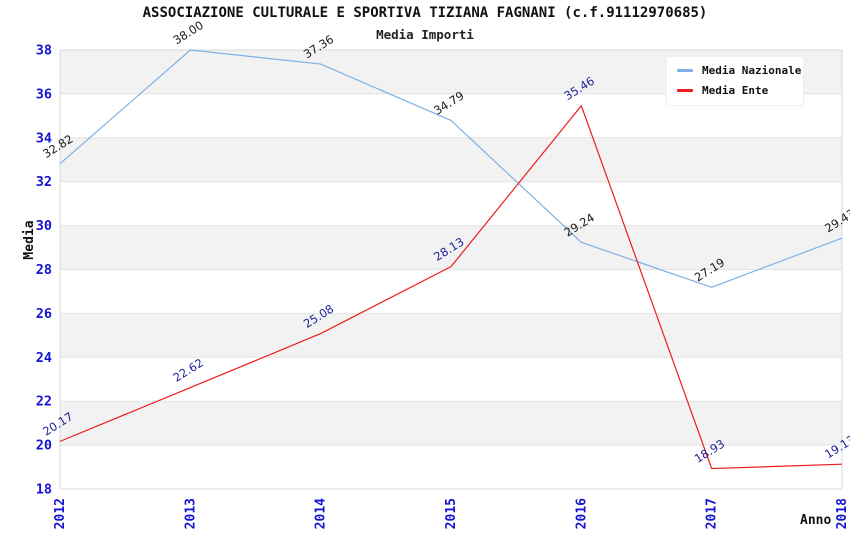  I want to click on legend-swatch-blue-icon, so click(685, 70).